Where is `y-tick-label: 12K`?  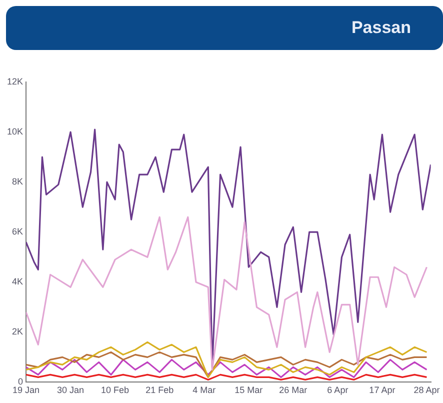 y-tick-label: 12K is located at coordinates (15, 81).